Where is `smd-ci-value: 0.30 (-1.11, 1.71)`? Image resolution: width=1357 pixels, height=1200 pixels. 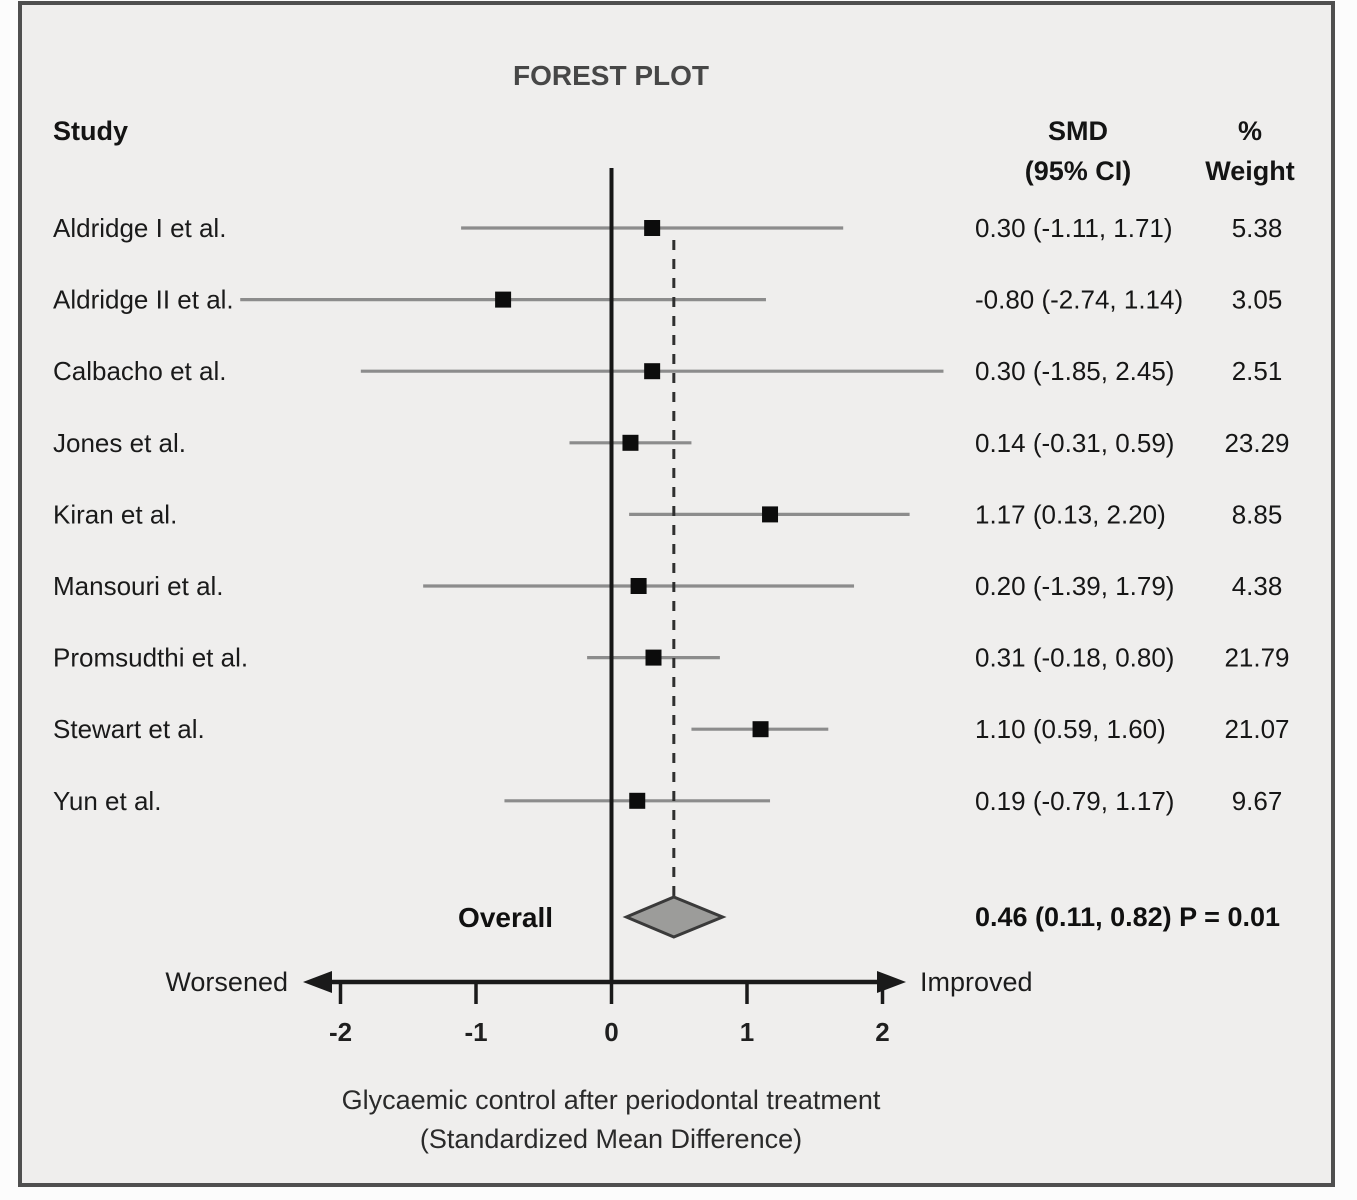 smd-ci-value: 0.30 (-1.11, 1.71) is located at coordinates (1074, 228).